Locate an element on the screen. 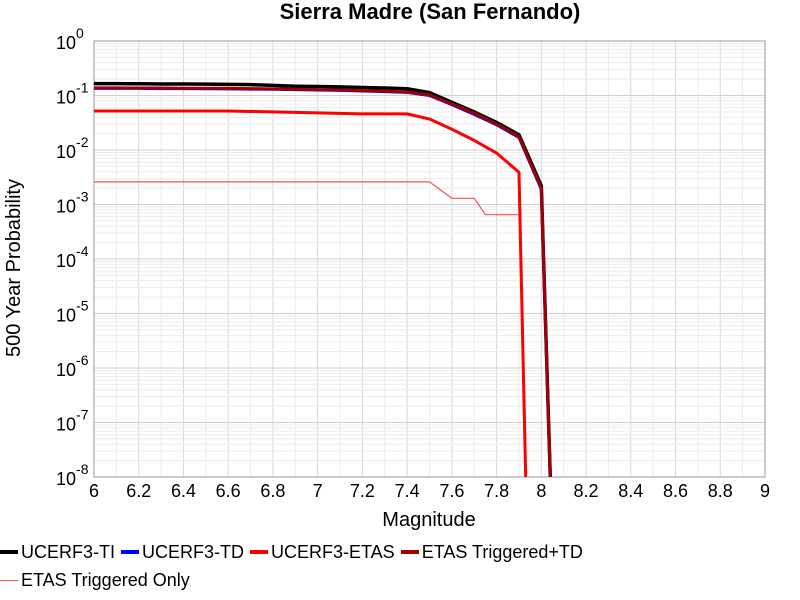 This screenshot has width=800, height=600. x-tick-label: 6 is located at coordinates (94, 491).